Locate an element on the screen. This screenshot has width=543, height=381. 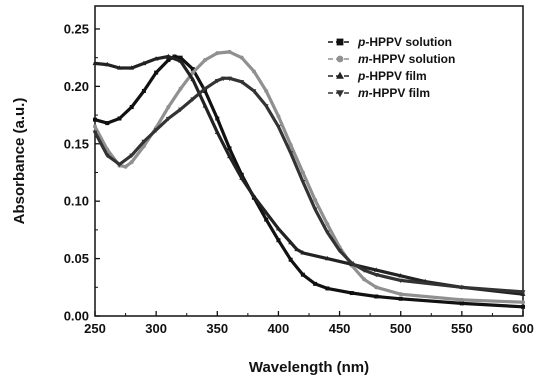
x-tick-label: 350 is located at coordinates (217, 328).